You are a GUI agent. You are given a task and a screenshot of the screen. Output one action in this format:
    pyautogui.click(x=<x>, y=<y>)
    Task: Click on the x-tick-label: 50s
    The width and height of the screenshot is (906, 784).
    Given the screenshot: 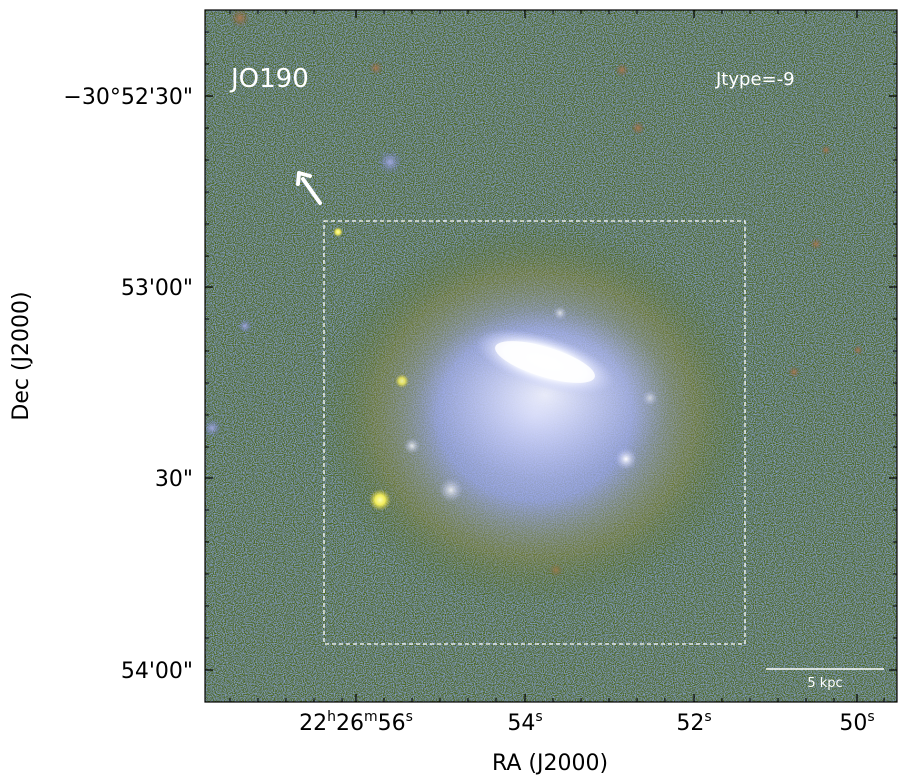 What is the action you would take?
    pyautogui.click(x=856, y=722)
    